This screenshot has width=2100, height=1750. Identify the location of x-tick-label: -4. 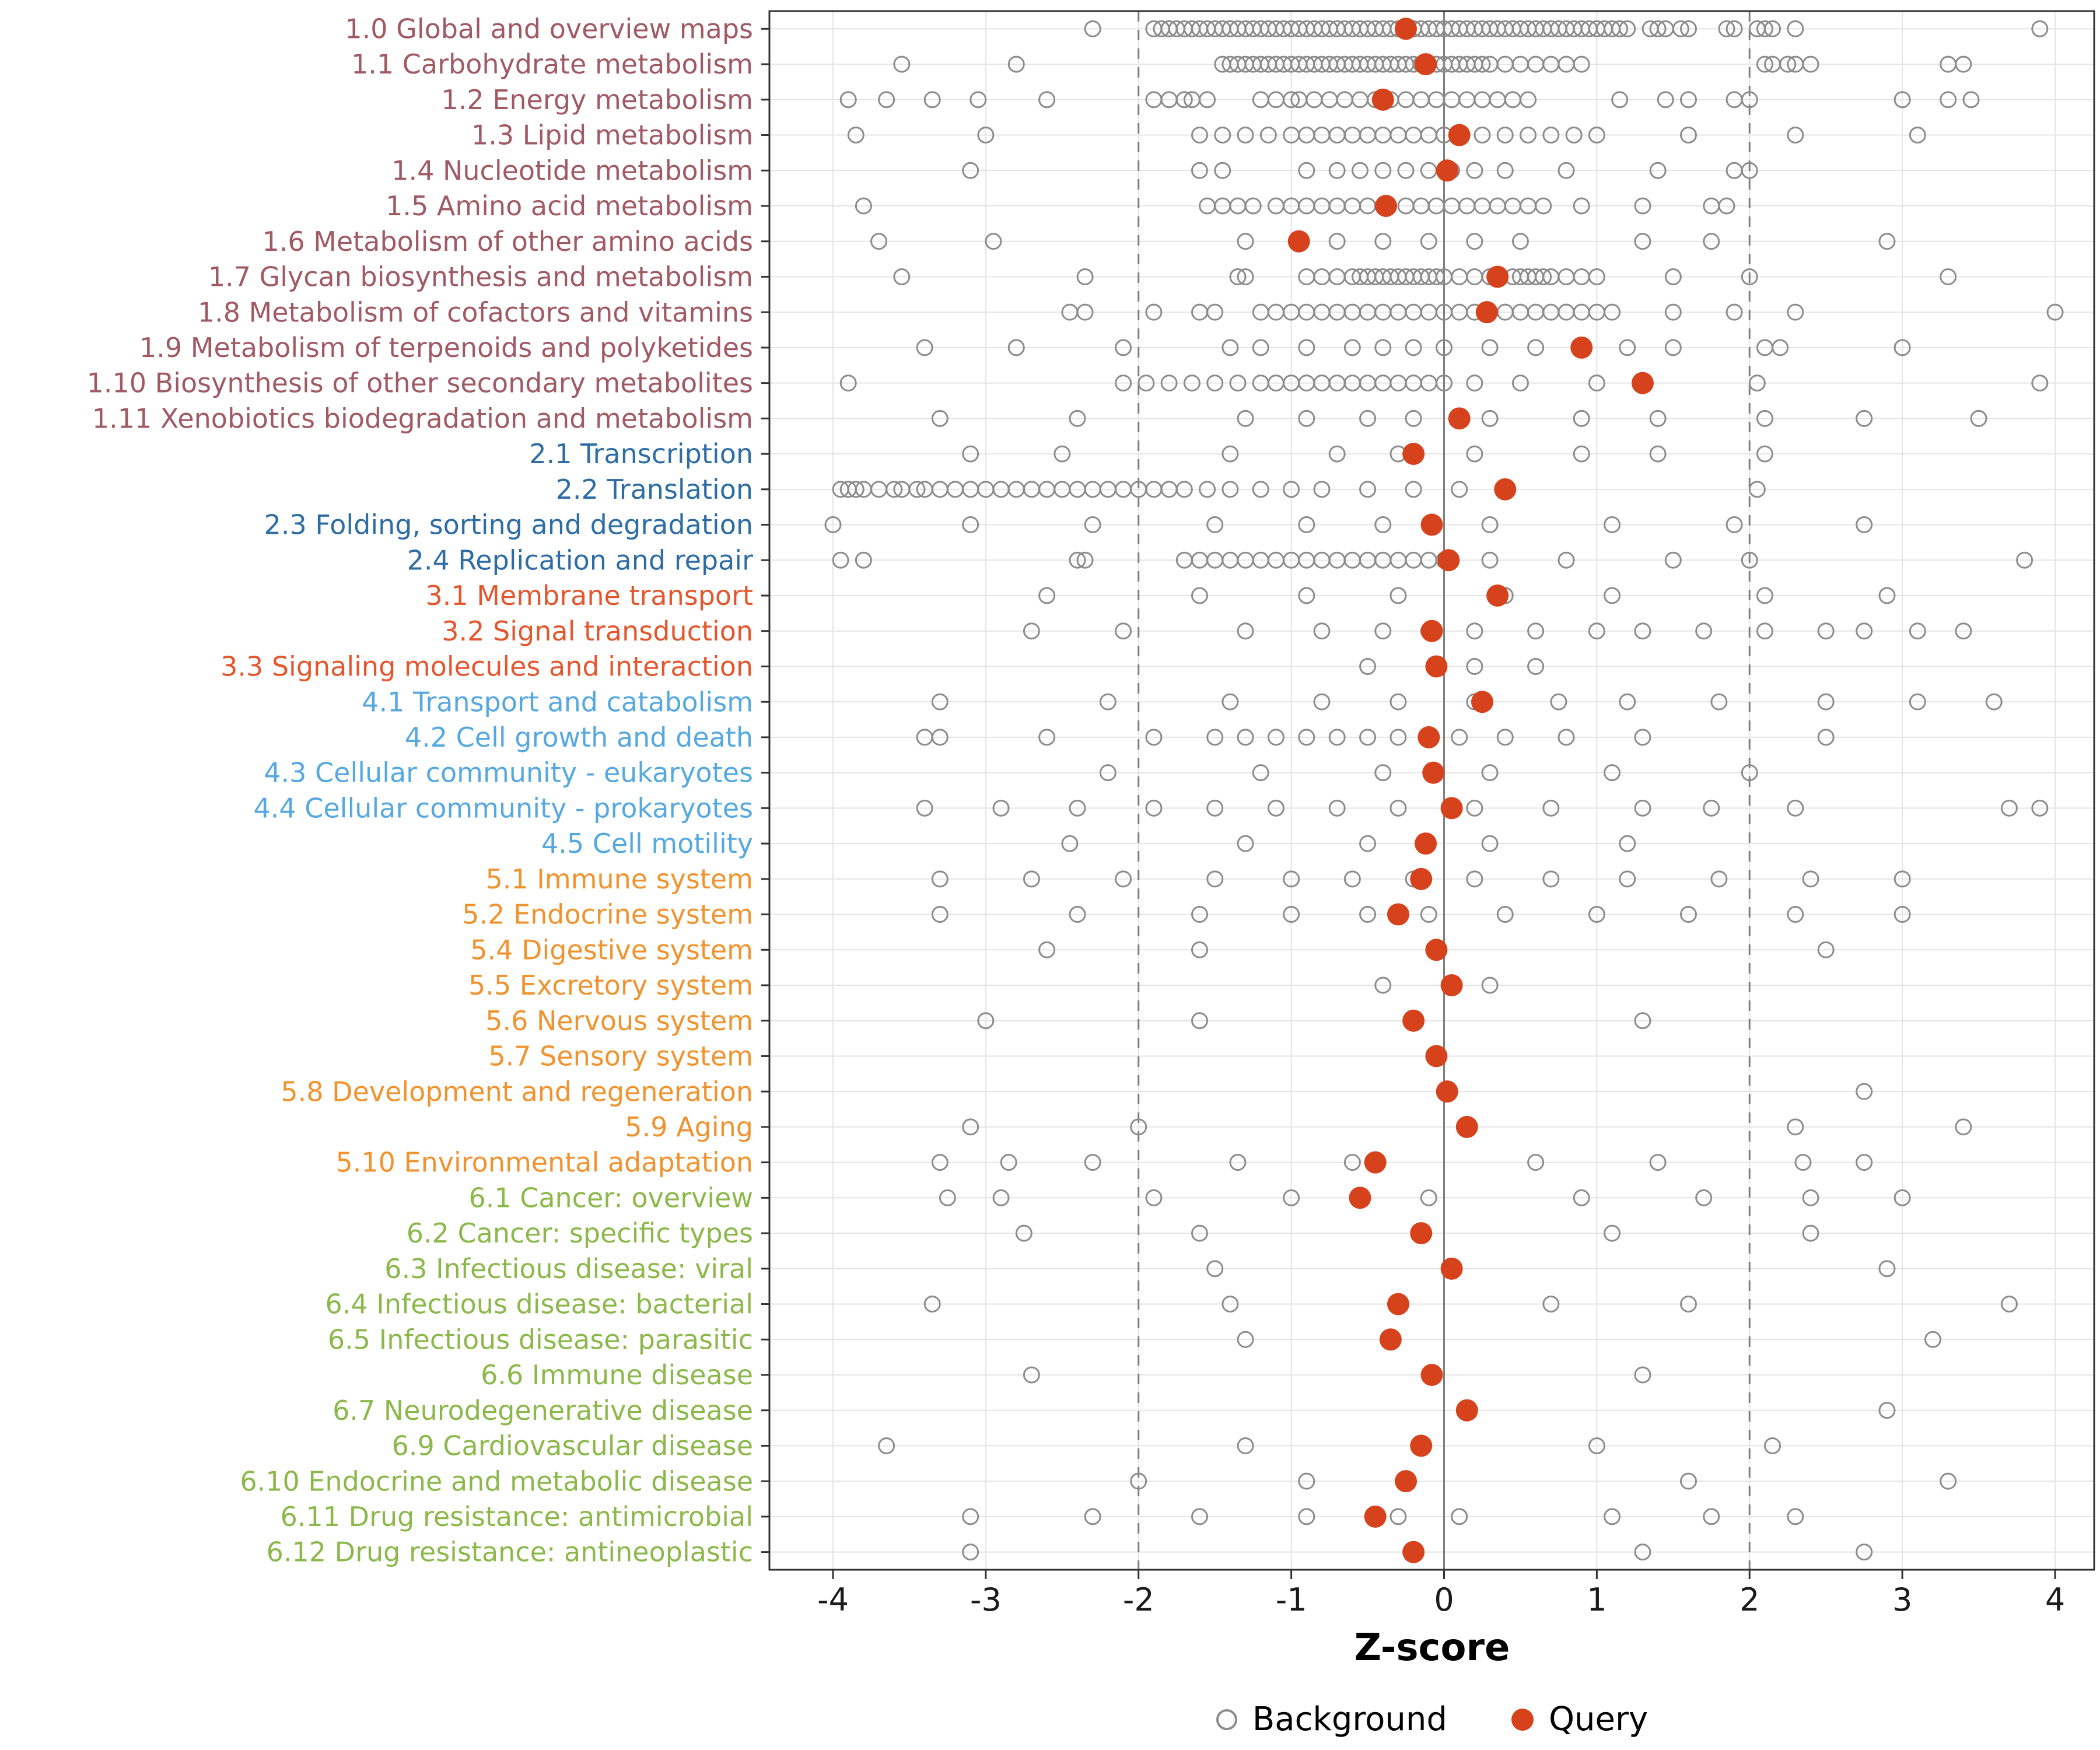
(833, 1599).